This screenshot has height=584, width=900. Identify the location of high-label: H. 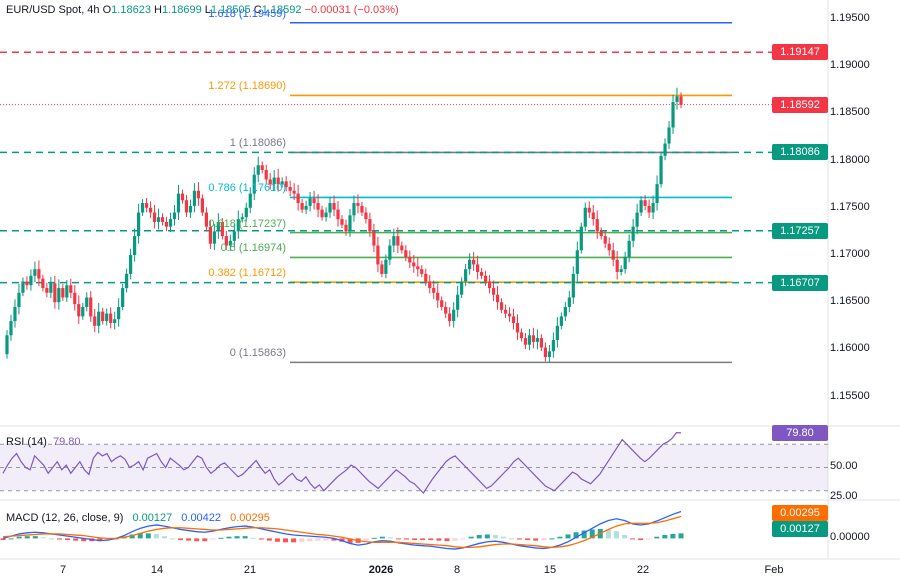
(158, 10).